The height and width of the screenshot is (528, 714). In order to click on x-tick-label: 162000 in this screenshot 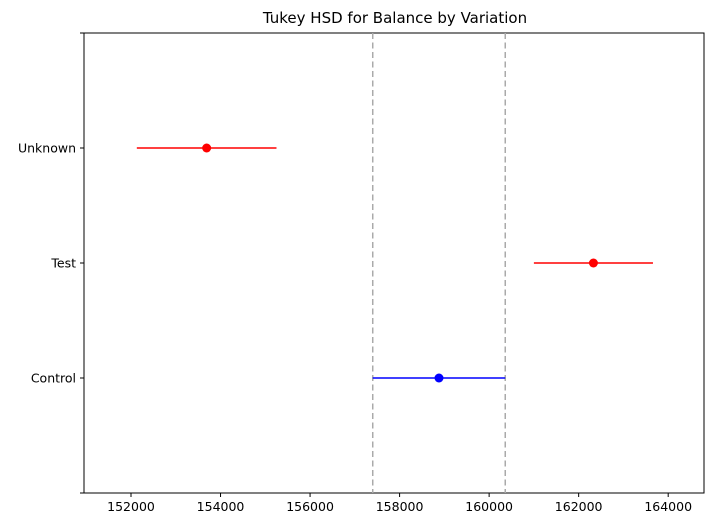, I will do `click(579, 506)`.